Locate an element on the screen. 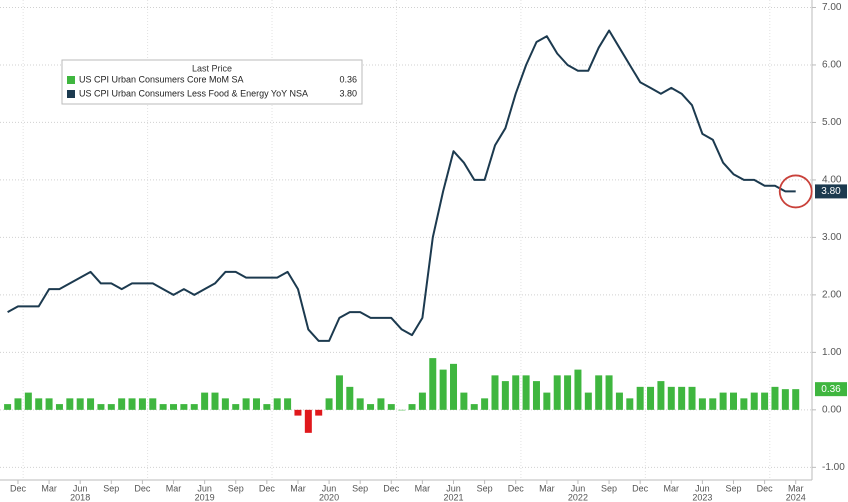 This screenshot has width=848, height=502. legend-swatch is located at coordinates (71, 80).